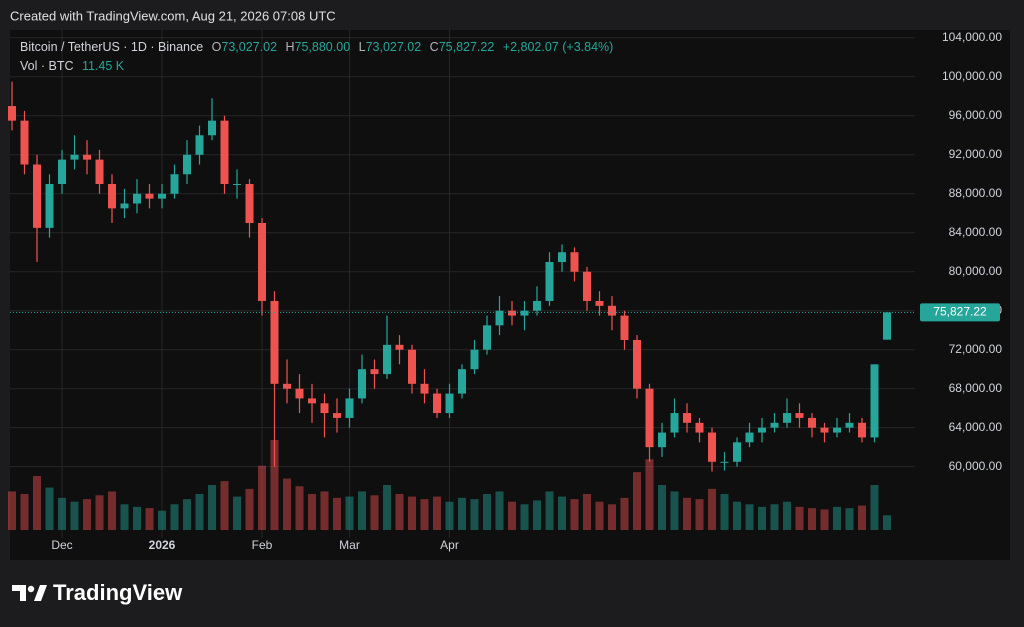  What do you see at coordinates (362, 47) in the screenshot?
I see `ohlc-key: L` at bounding box center [362, 47].